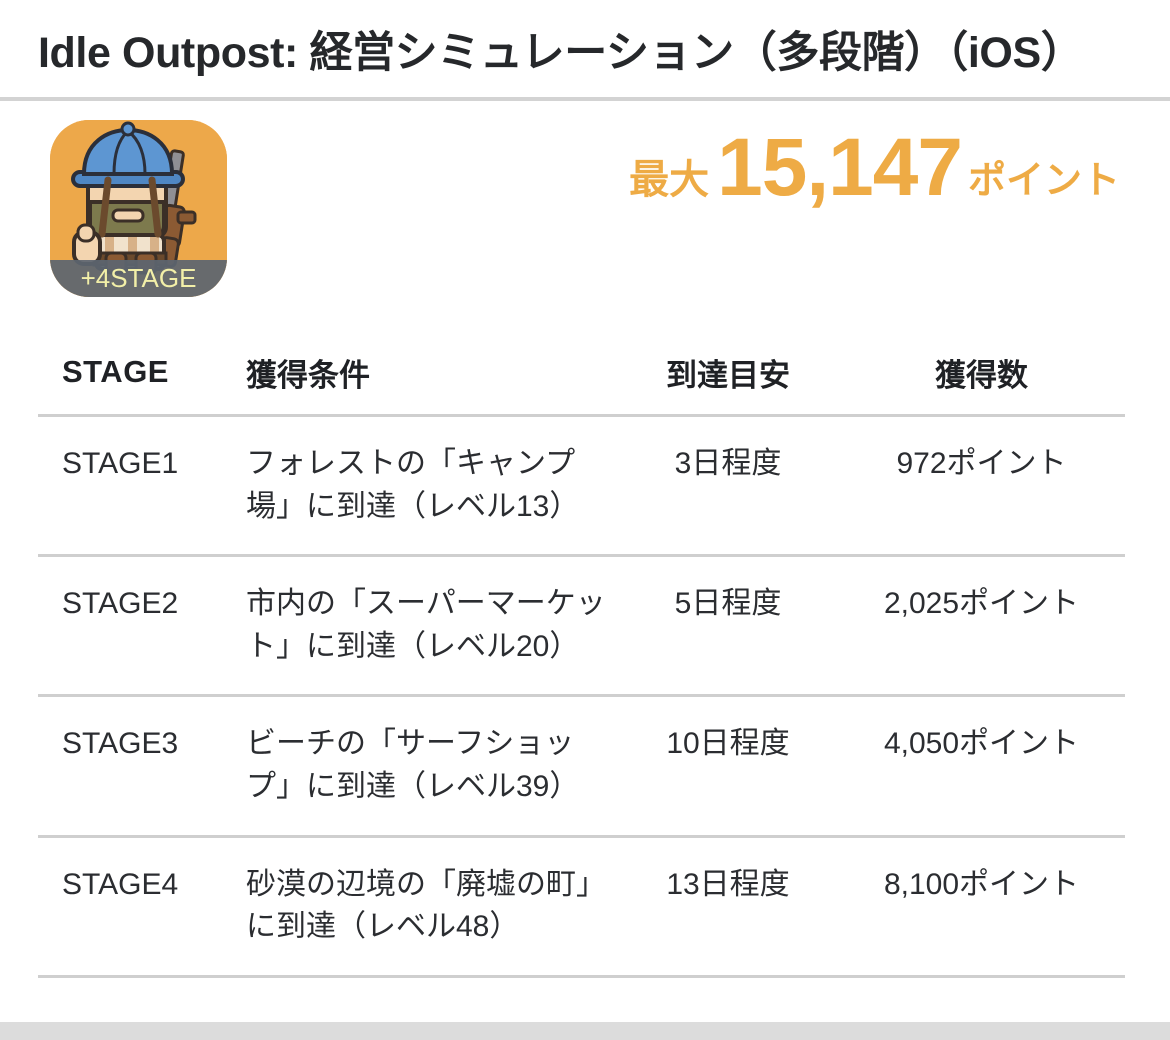 This screenshot has height=1040, width=1170. What do you see at coordinates (728, 375) in the screenshot?
I see `column-header-days: 到達目安` at bounding box center [728, 375].